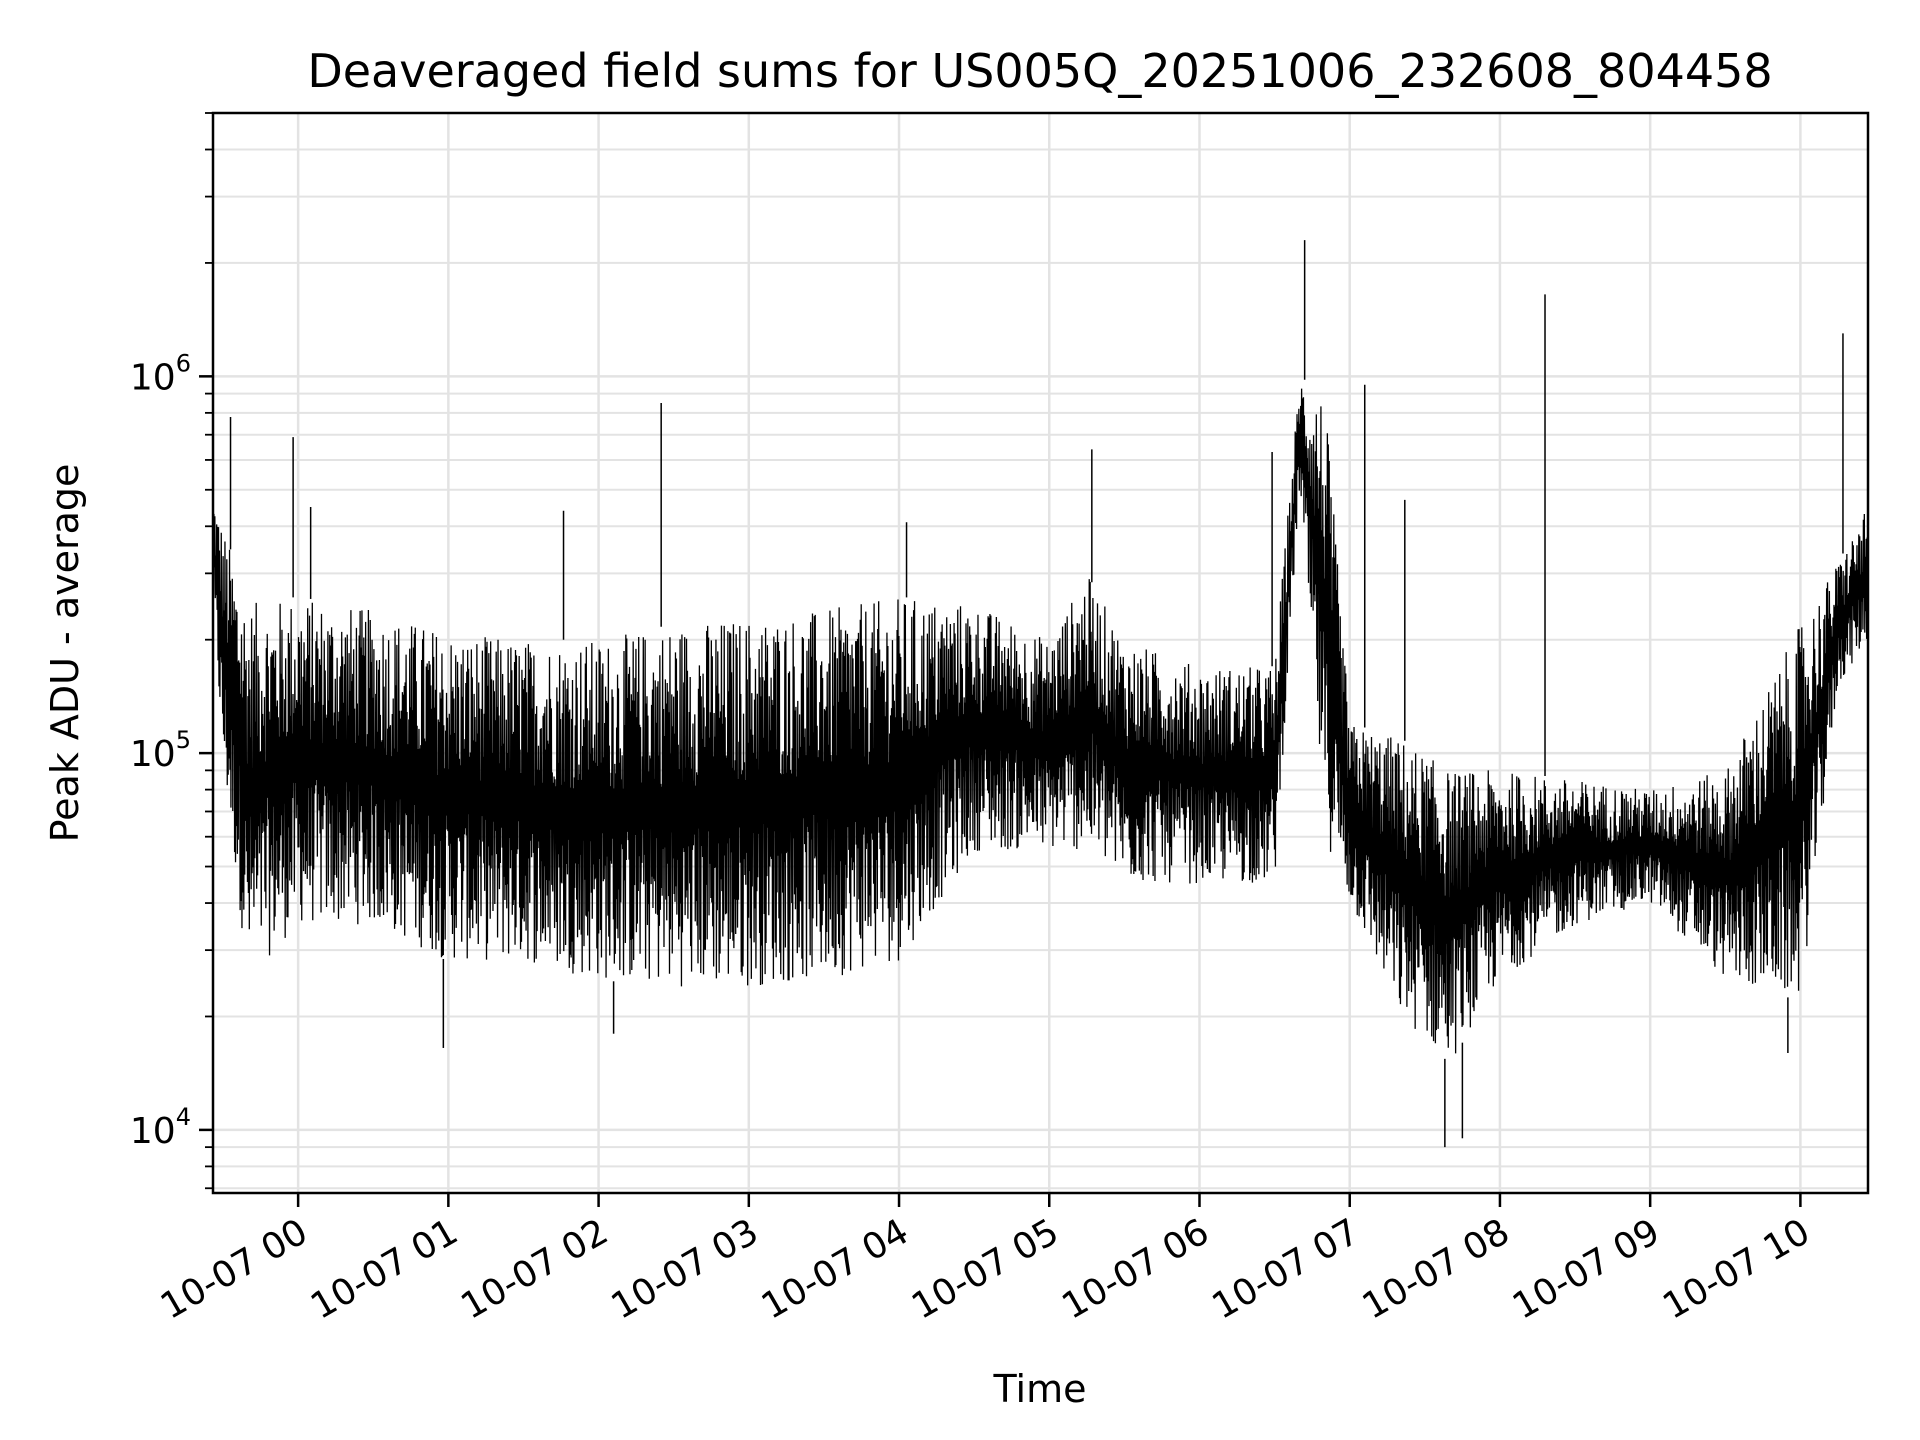 The height and width of the screenshot is (1440, 1920). Describe the element at coordinates (65, 653) in the screenshot. I see `y-axis-label: Peak ADU - average` at that location.